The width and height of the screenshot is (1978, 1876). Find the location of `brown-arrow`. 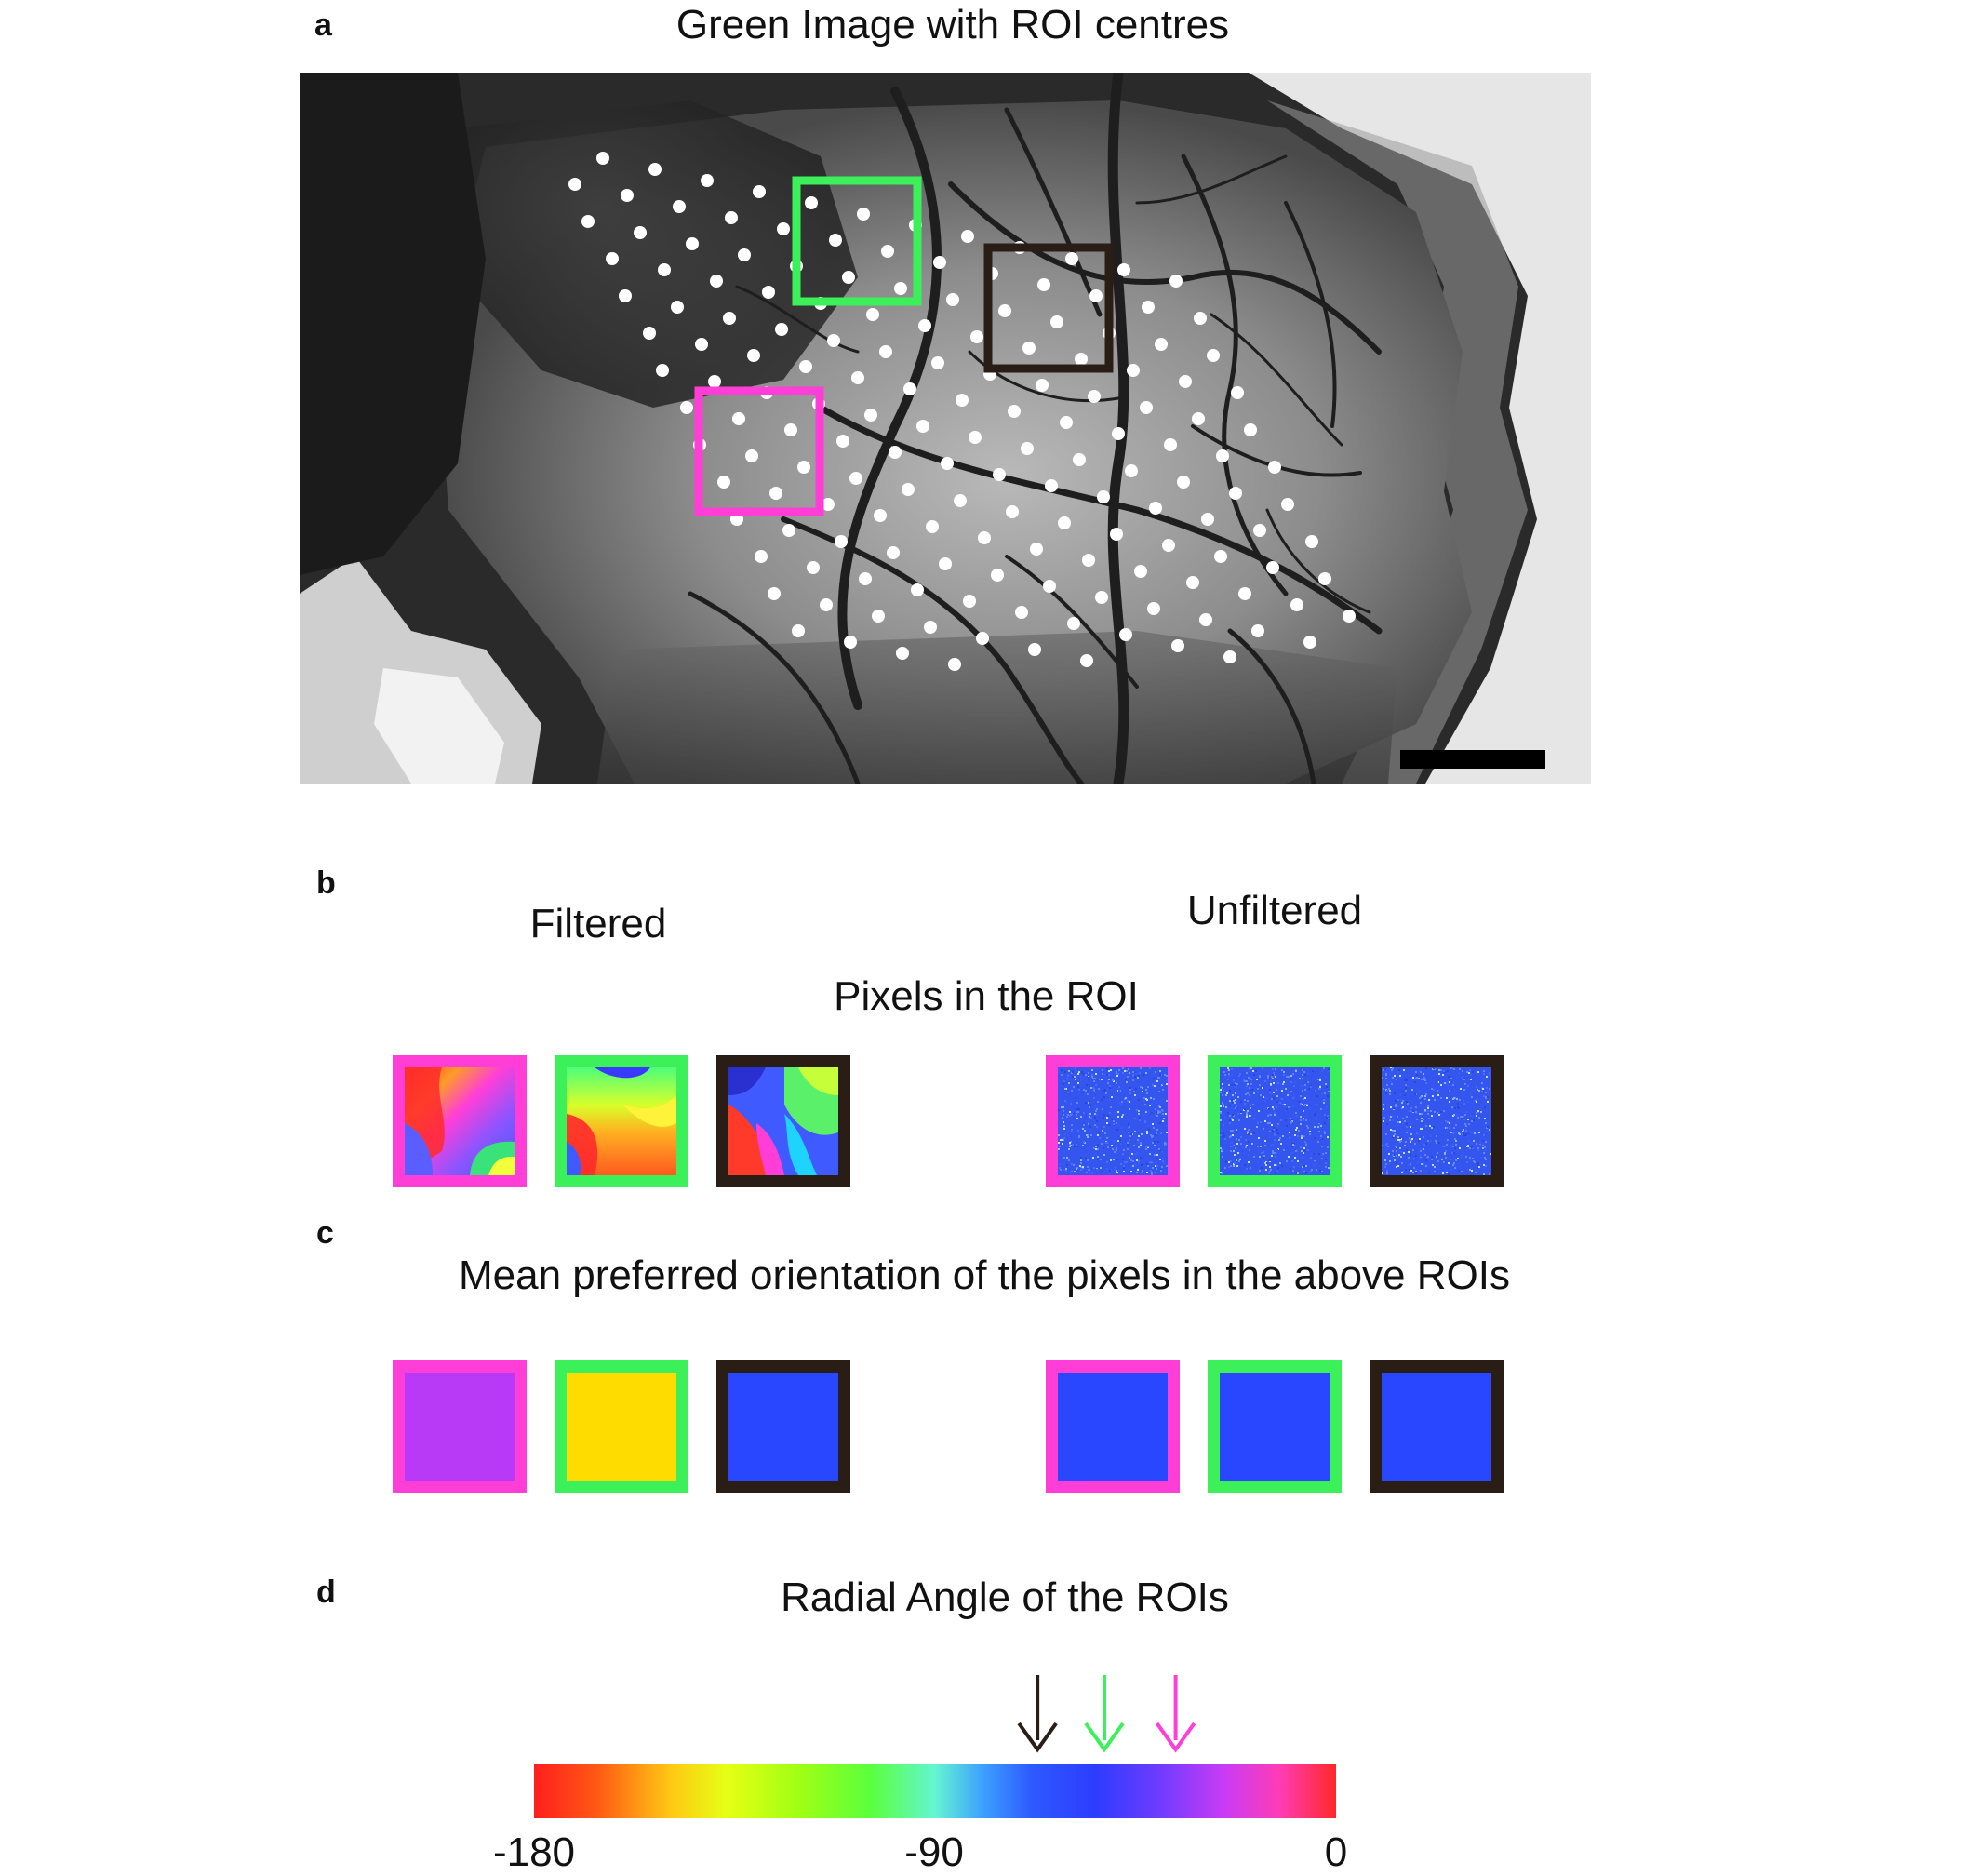

brown-arrow is located at coordinates (1037, 1714).